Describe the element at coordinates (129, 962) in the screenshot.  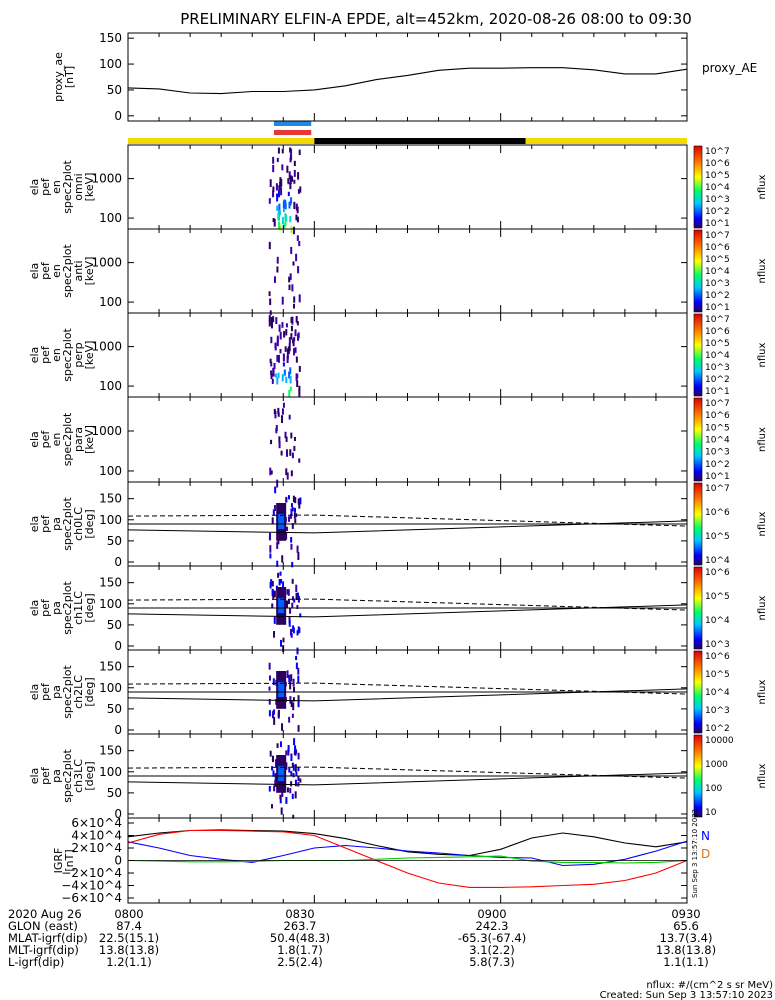
I see `x-table-cell: 1.2(1.1)` at that location.